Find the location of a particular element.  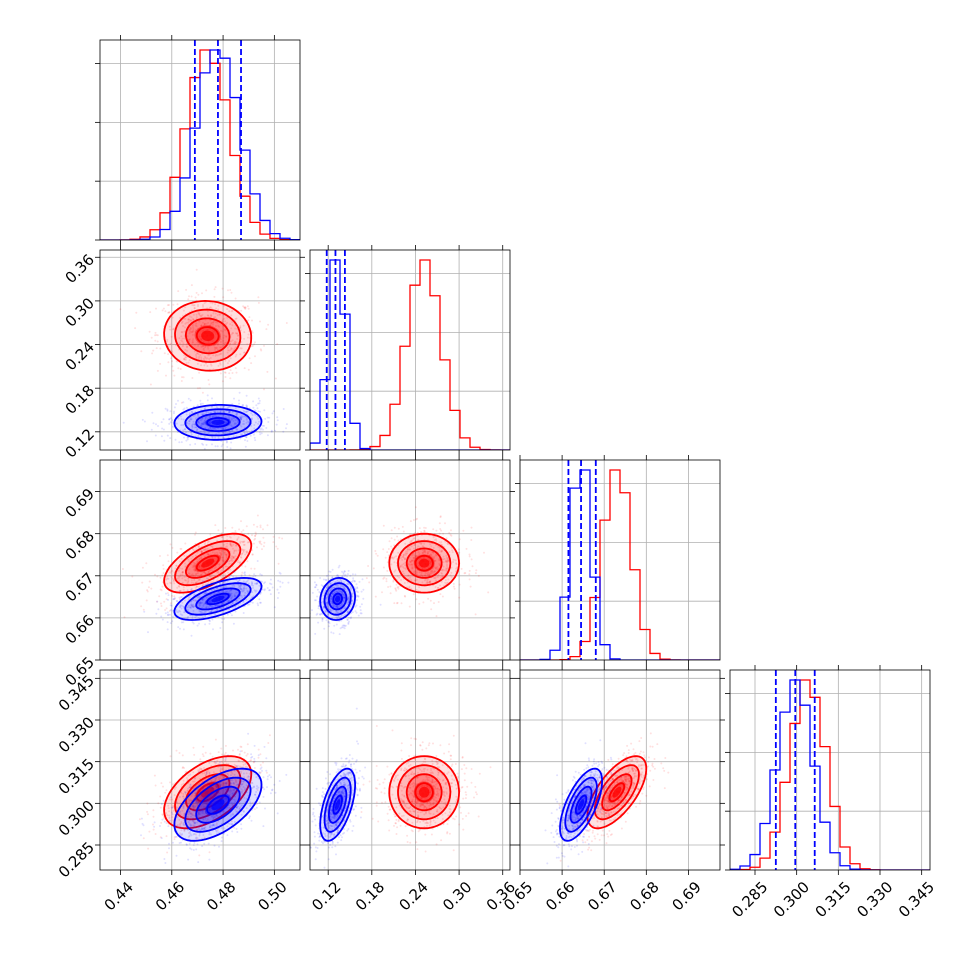

panel-frame is located at coordinates (200, 560).